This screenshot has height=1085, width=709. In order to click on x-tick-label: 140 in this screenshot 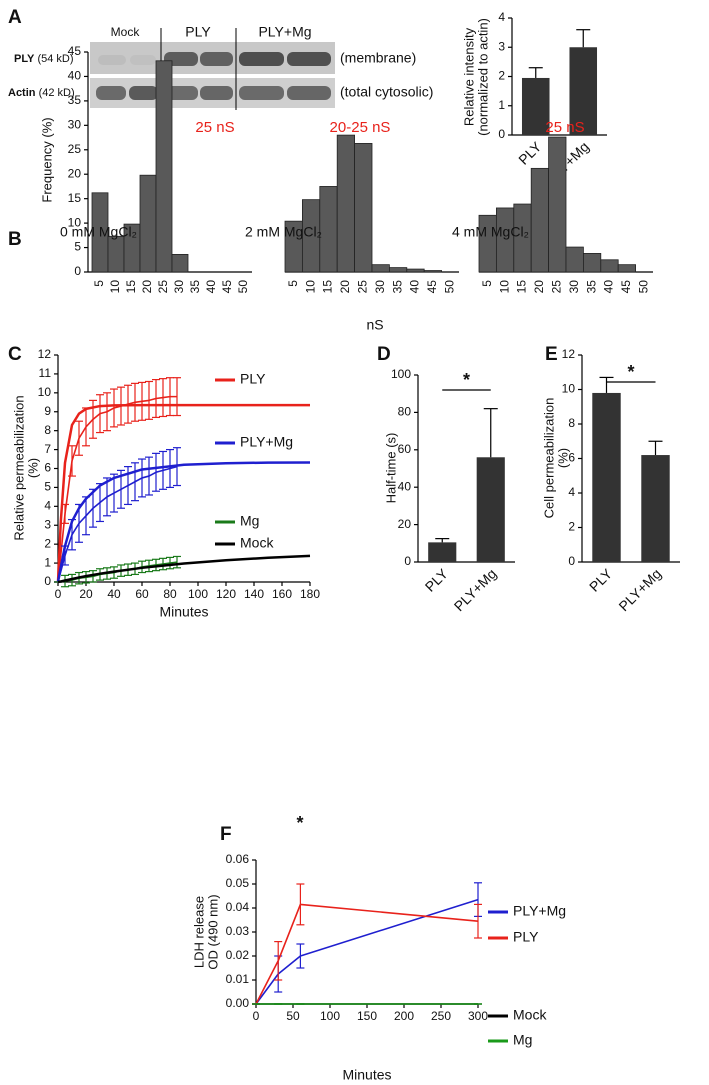, I will do `click(254, 594)`.